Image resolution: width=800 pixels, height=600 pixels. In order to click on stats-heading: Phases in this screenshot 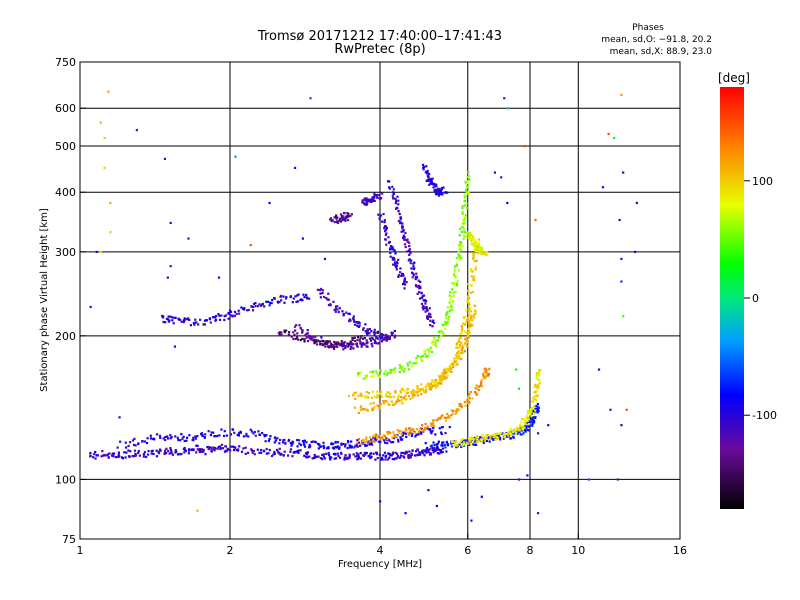, I will do `click(648, 28)`.